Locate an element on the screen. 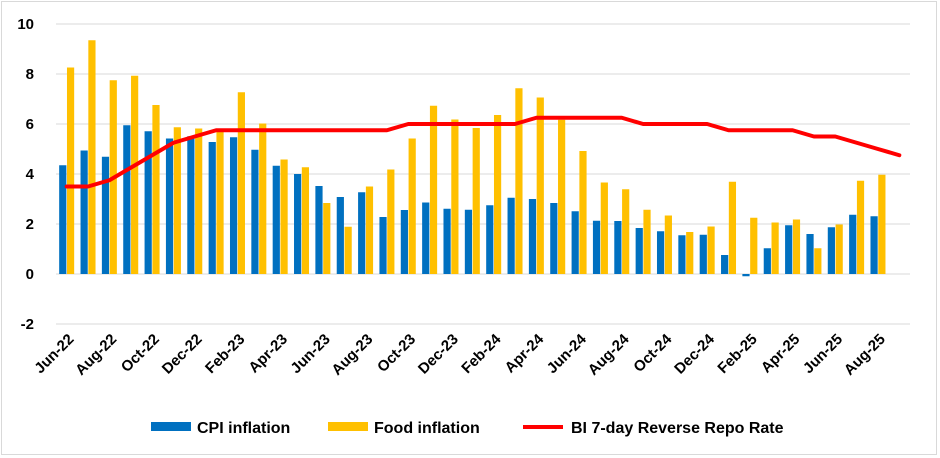 This screenshot has width=940, height=458. x-tick-label: Feb-23 is located at coordinates (225, 354).